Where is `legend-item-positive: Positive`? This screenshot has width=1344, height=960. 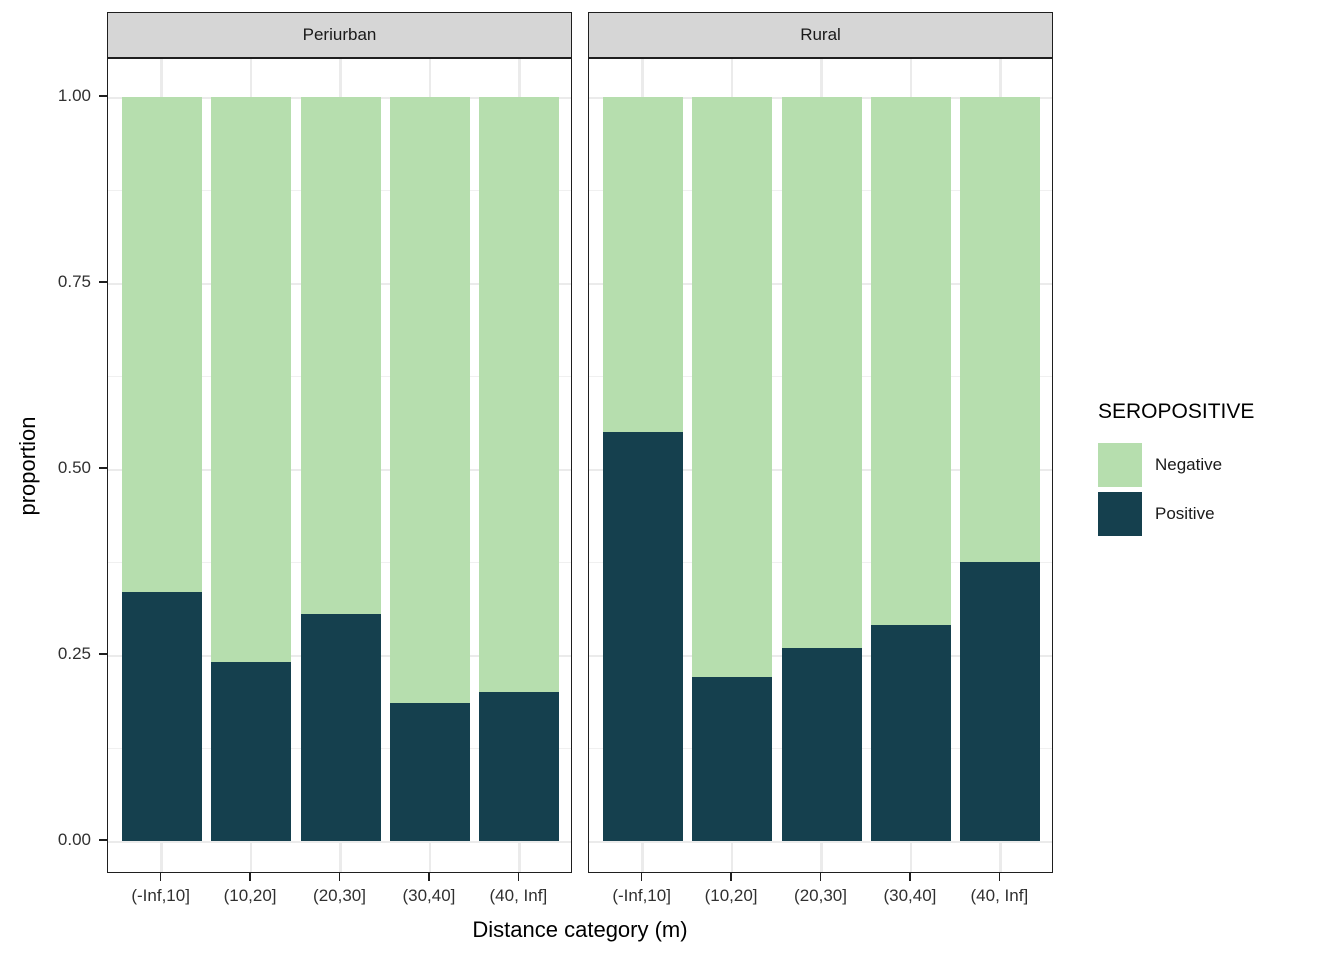
legend-item-positive: Positive is located at coordinates (1156, 514).